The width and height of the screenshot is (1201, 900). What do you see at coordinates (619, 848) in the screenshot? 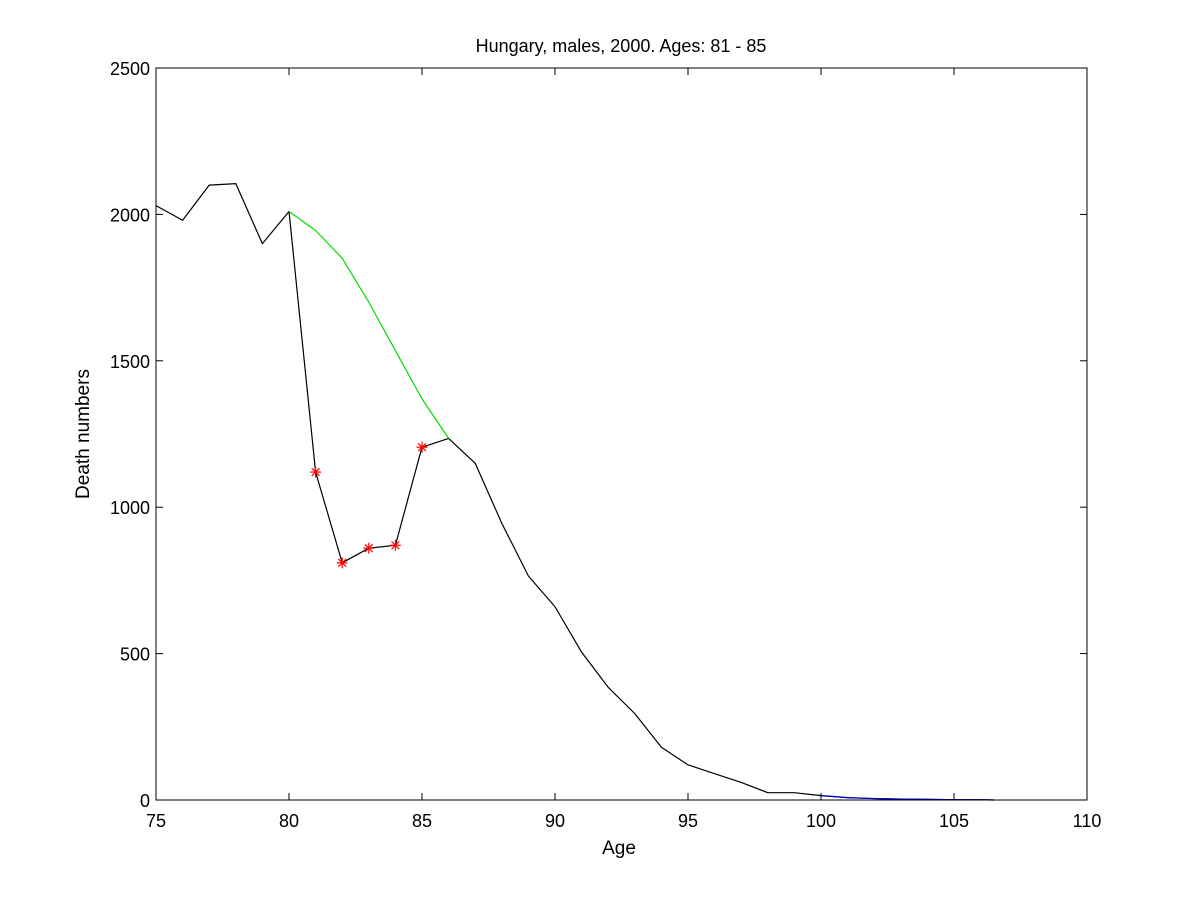
I see `x-axis-label: Age` at bounding box center [619, 848].